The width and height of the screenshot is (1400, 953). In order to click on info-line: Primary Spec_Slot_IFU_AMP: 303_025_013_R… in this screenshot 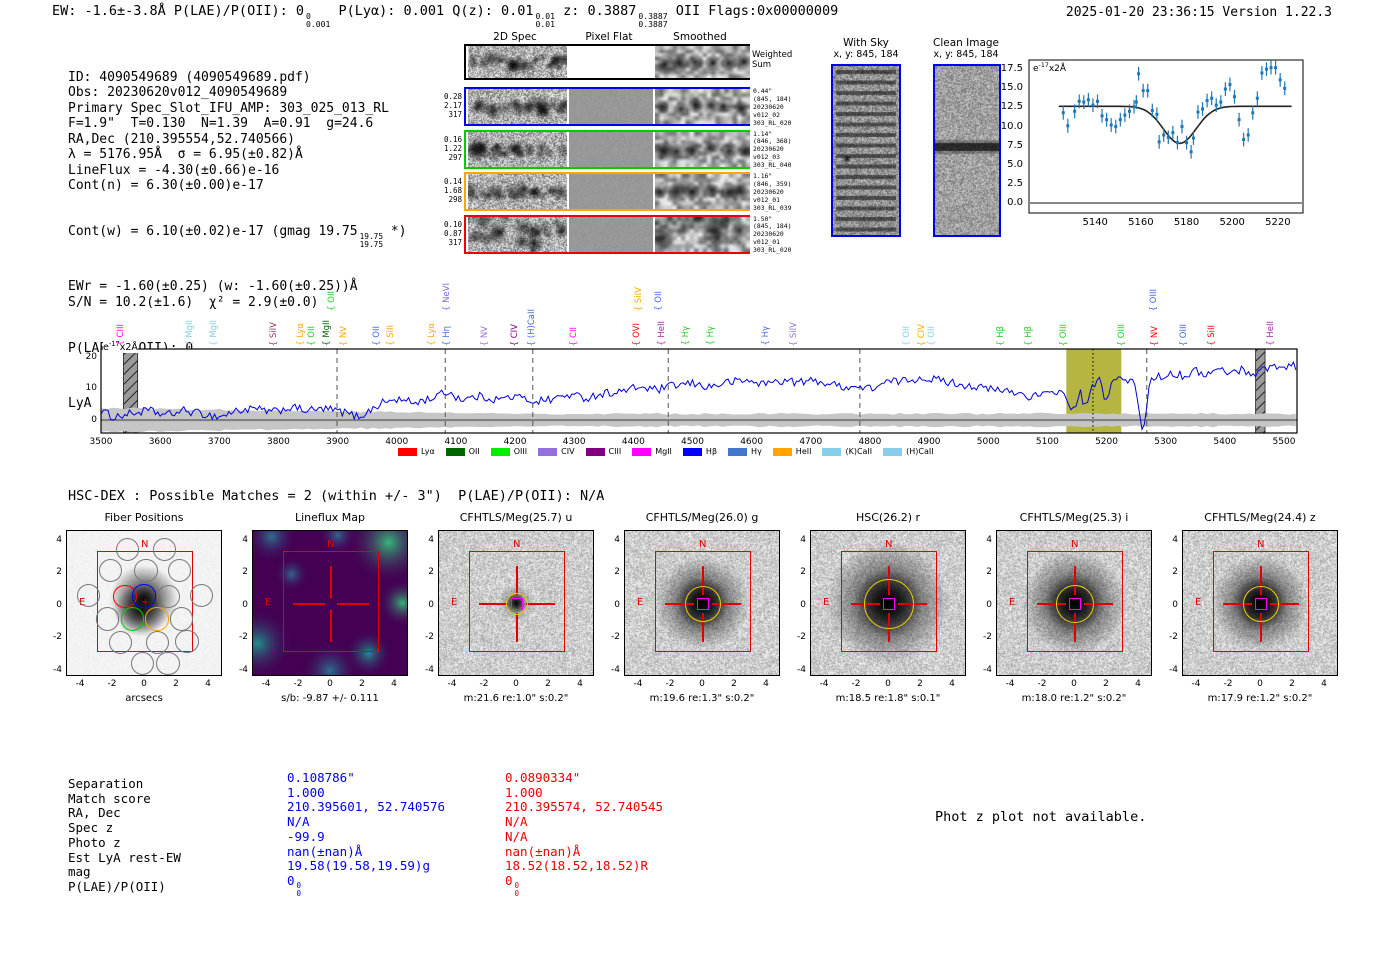, I will do `click(228, 108)`.